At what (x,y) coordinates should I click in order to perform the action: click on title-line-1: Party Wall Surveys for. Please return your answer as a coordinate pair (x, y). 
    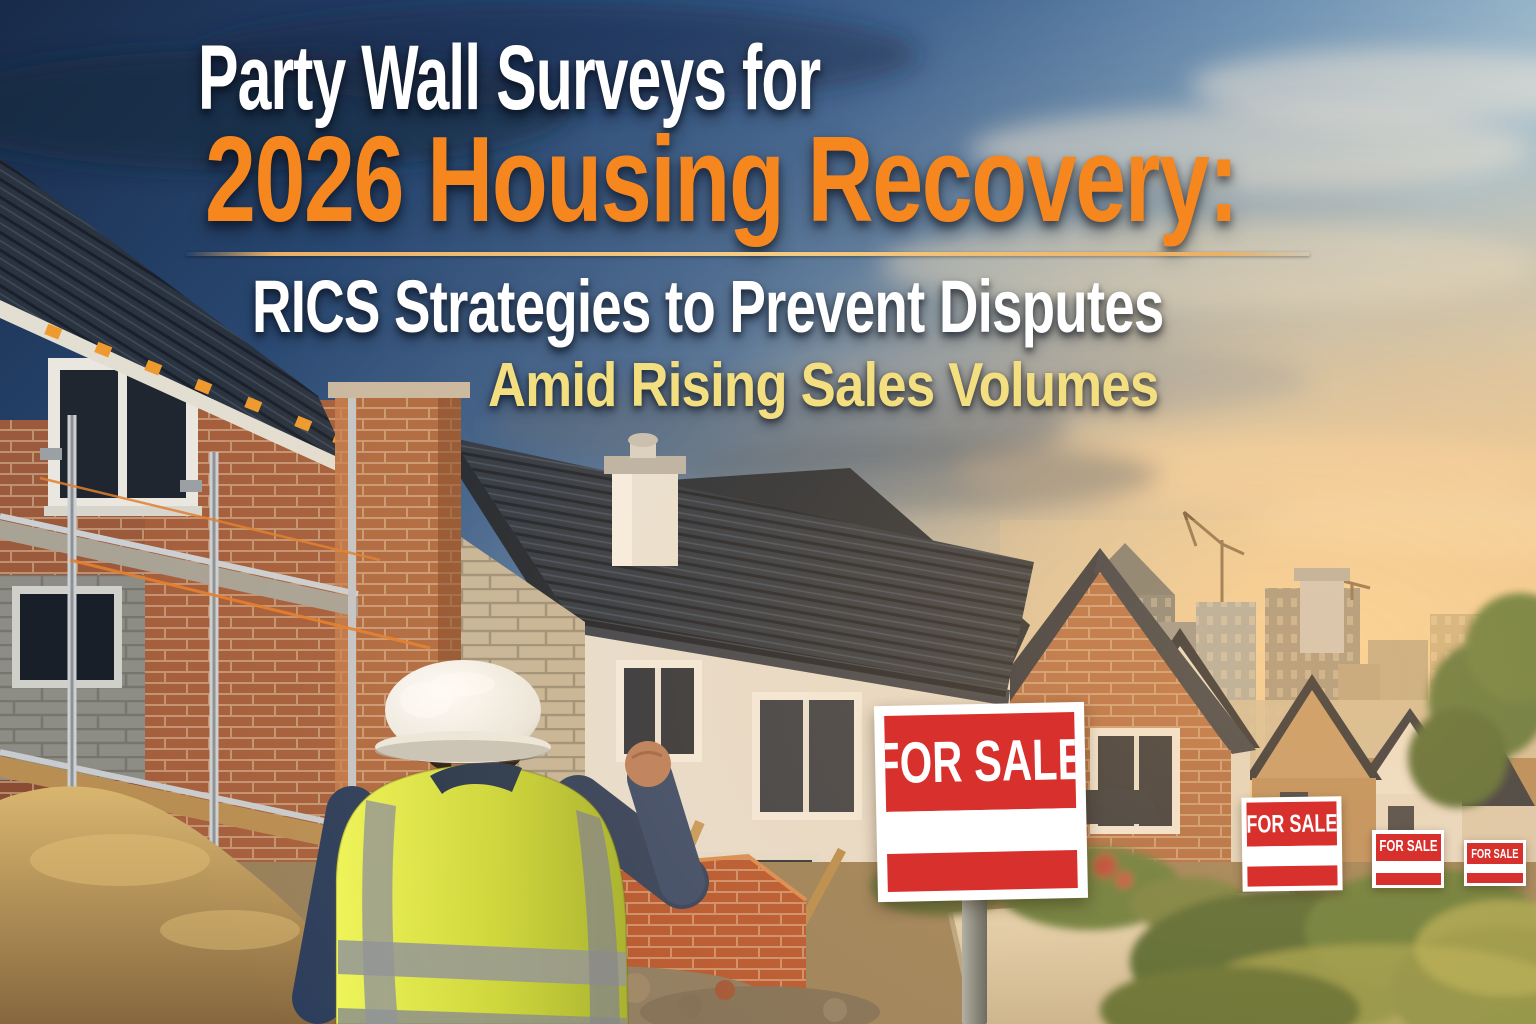
    Looking at the image, I should click on (669, 78).